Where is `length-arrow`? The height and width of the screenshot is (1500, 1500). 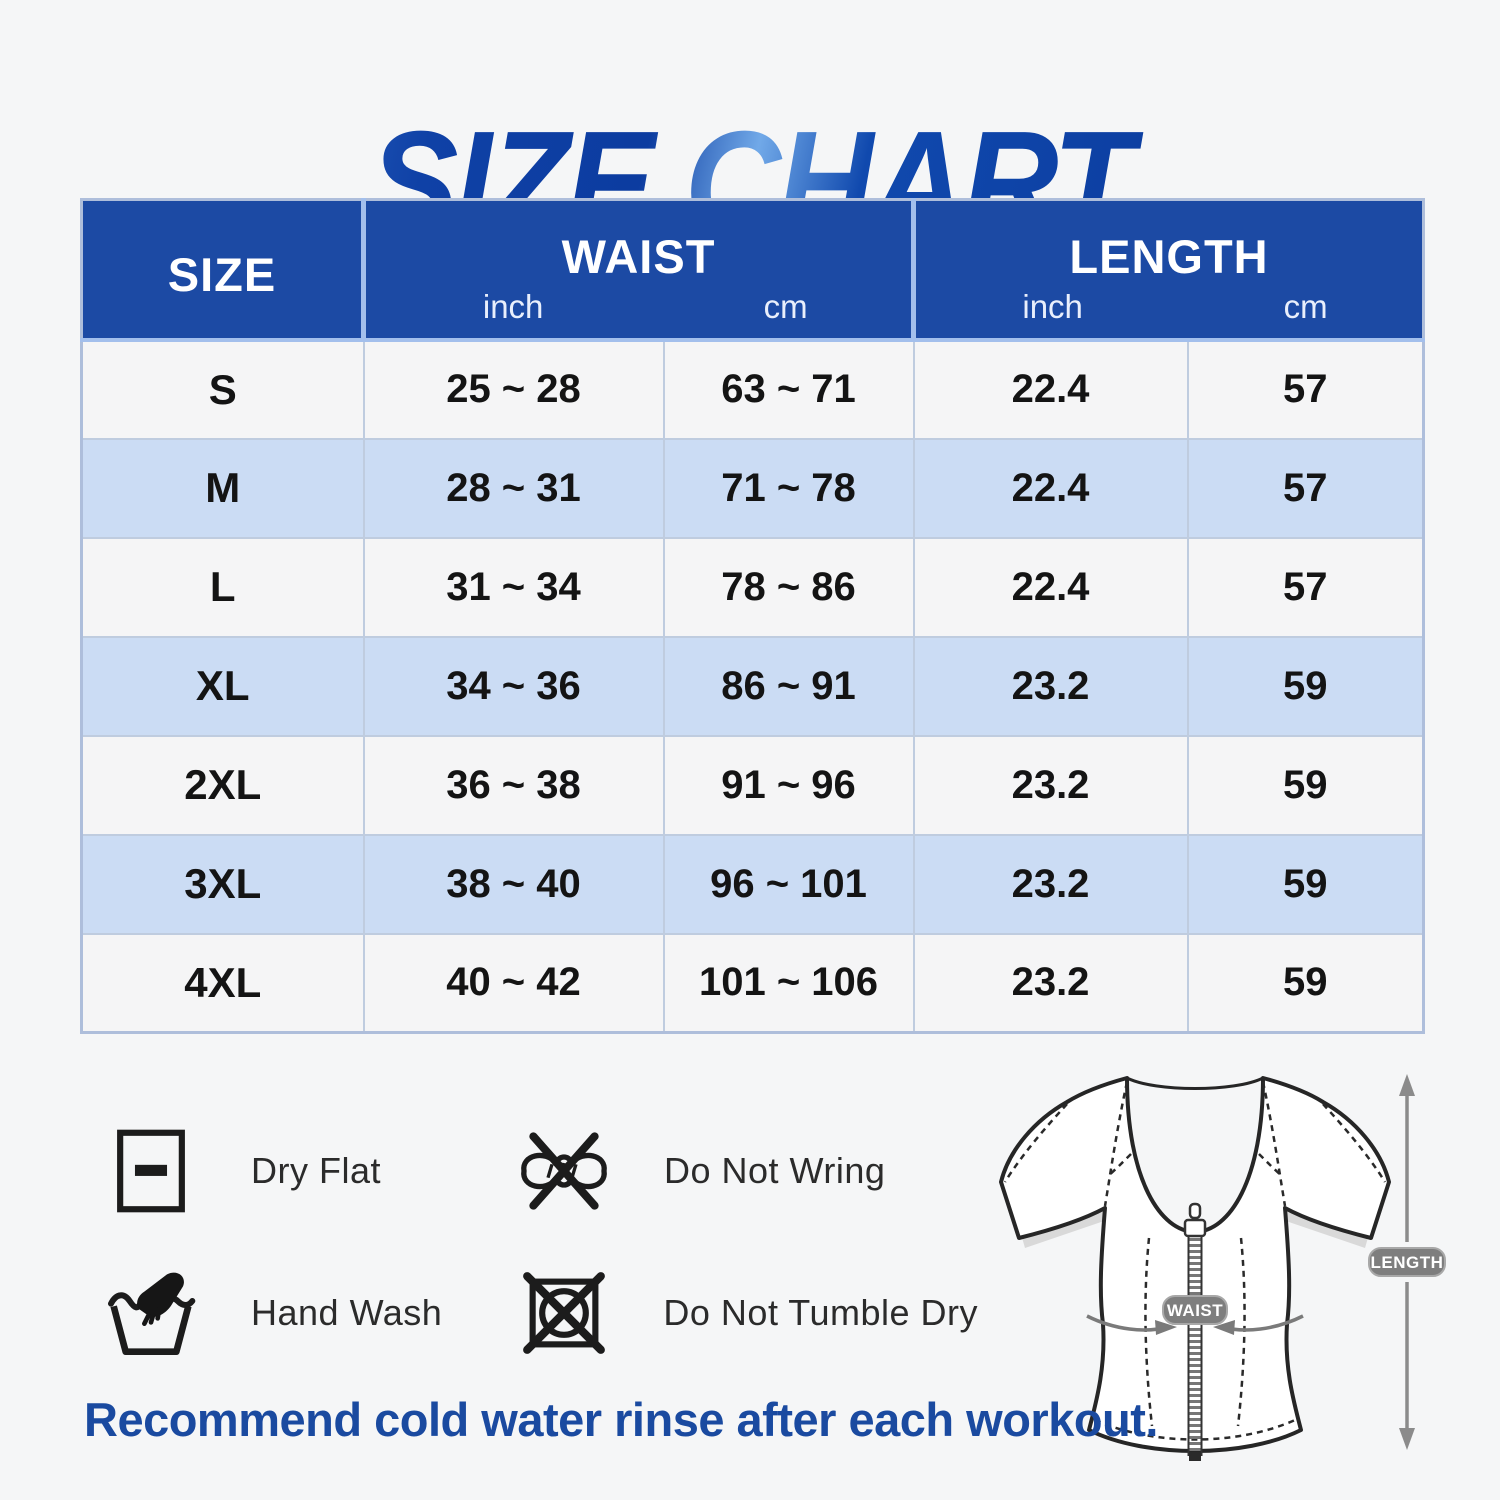
length-arrow is located at coordinates (1407, 1262).